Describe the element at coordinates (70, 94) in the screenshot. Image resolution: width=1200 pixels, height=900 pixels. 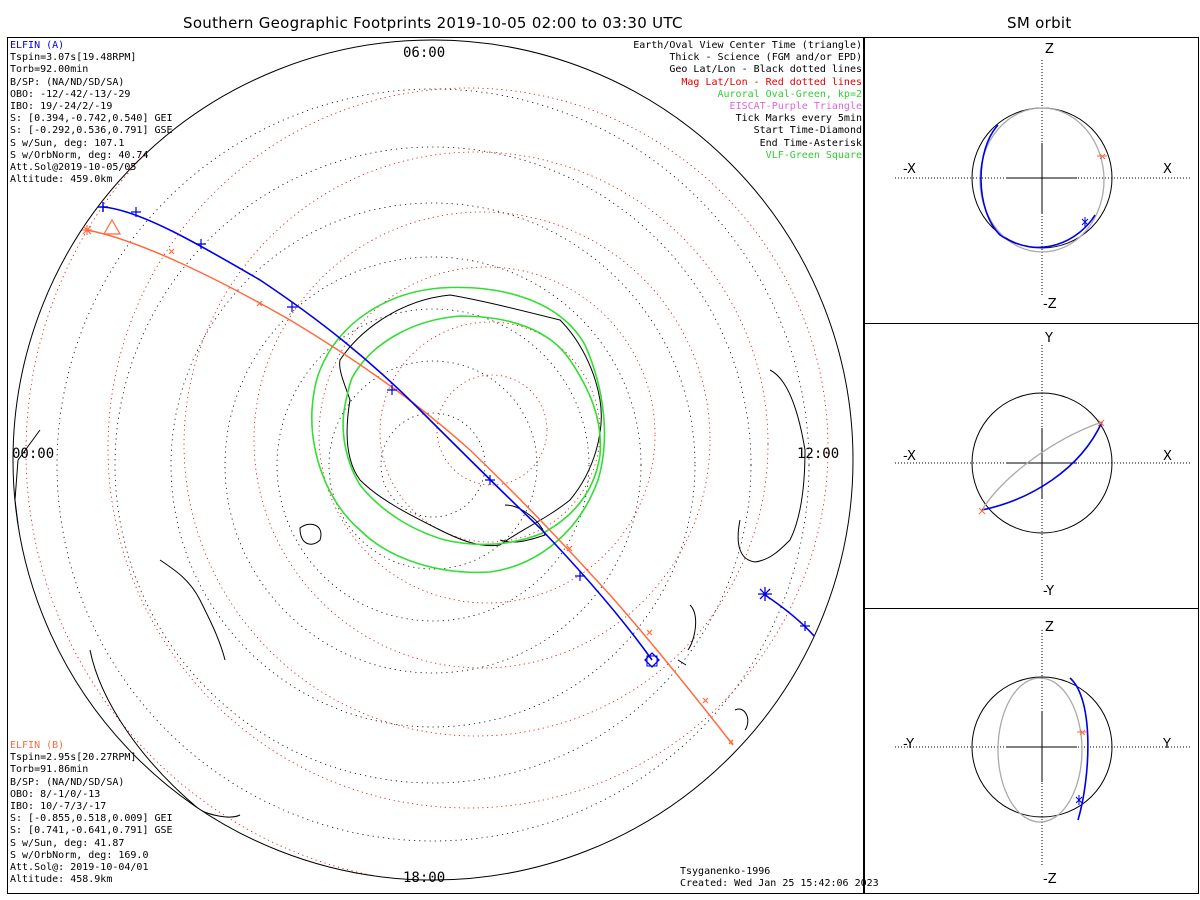
I see `elfin-a-line: OBO: -12/-42/-13/-29` at that location.